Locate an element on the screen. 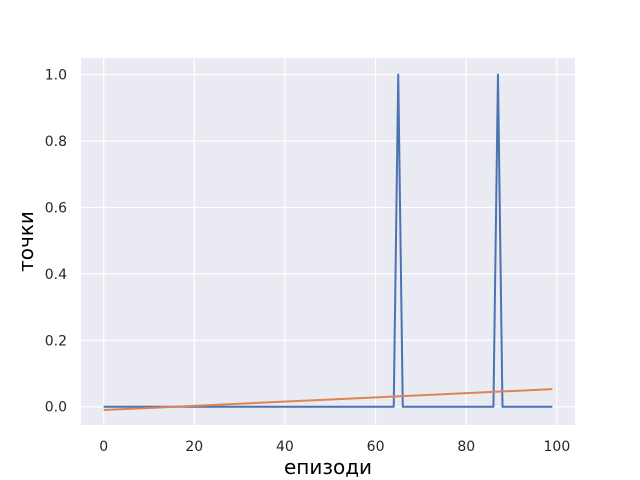  x-axis-label: епизоди is located at coordinates (328, 467).